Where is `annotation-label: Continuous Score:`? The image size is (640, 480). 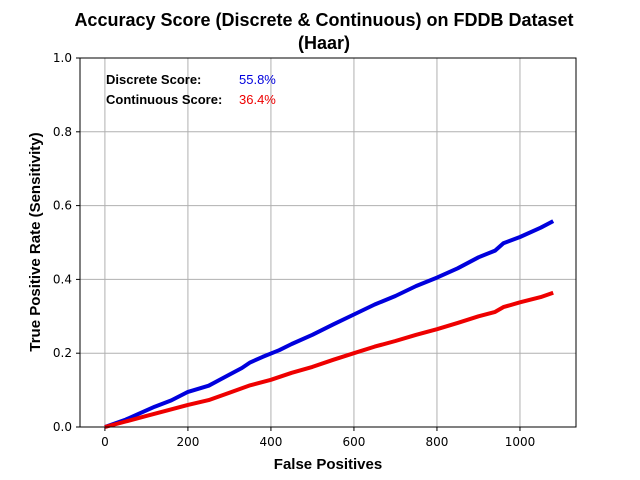
annotation-label: Continuous Score: is located at coordinates (164, 99).